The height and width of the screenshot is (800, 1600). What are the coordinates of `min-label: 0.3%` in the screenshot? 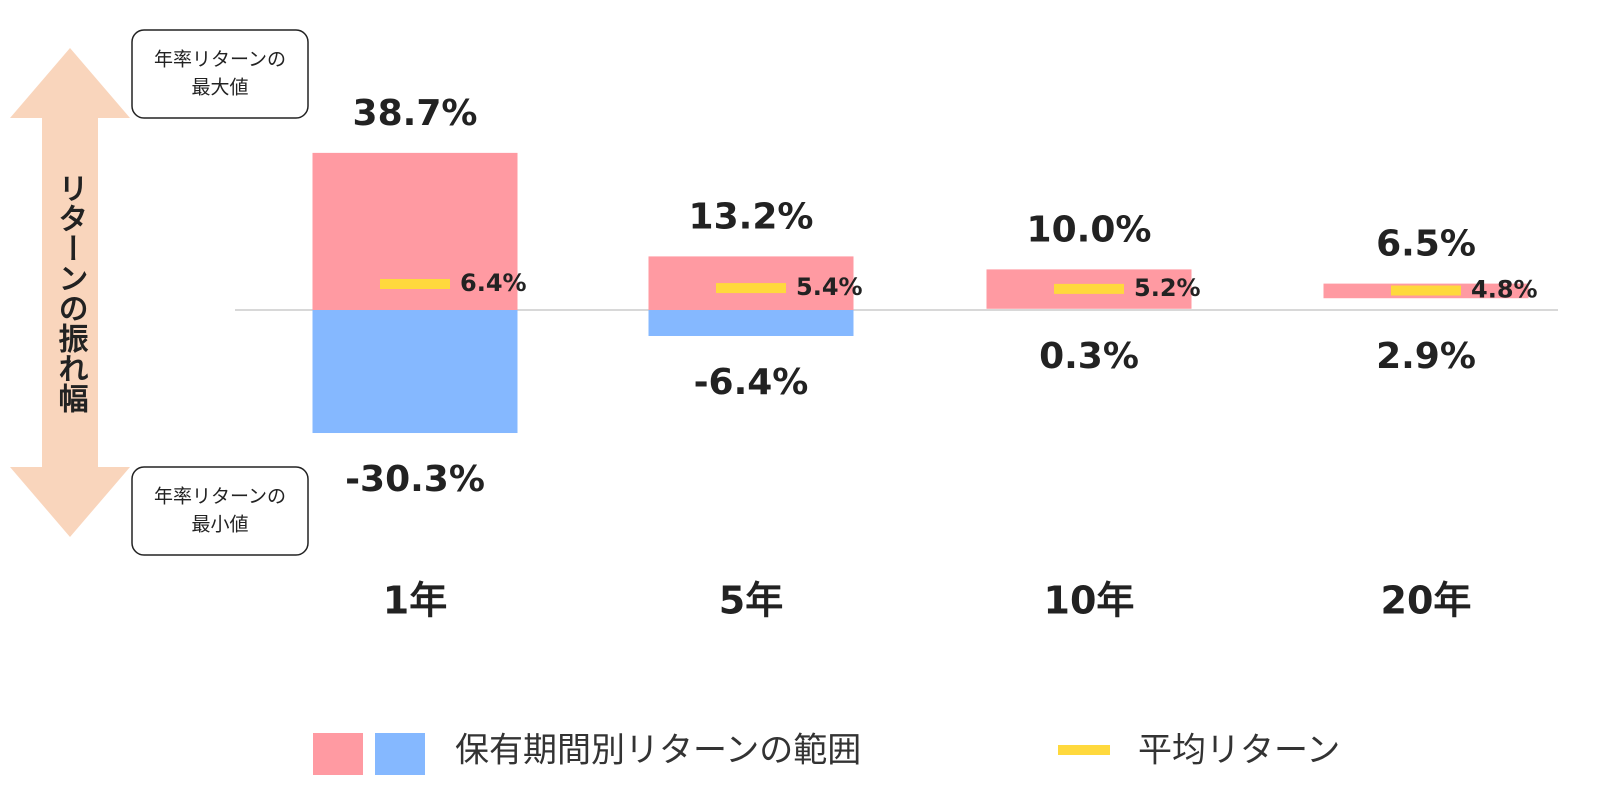 It's located at (1089, 356).